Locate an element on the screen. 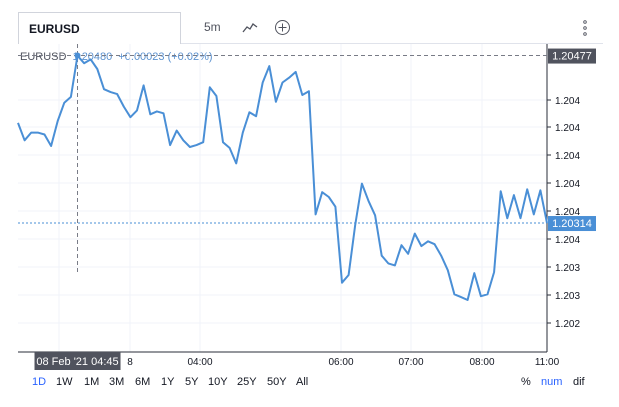 Image resolution: width=619 pixels, height=407 pixels. crosshair-price-box: 1.20477 is located at coordinates (572, 56).